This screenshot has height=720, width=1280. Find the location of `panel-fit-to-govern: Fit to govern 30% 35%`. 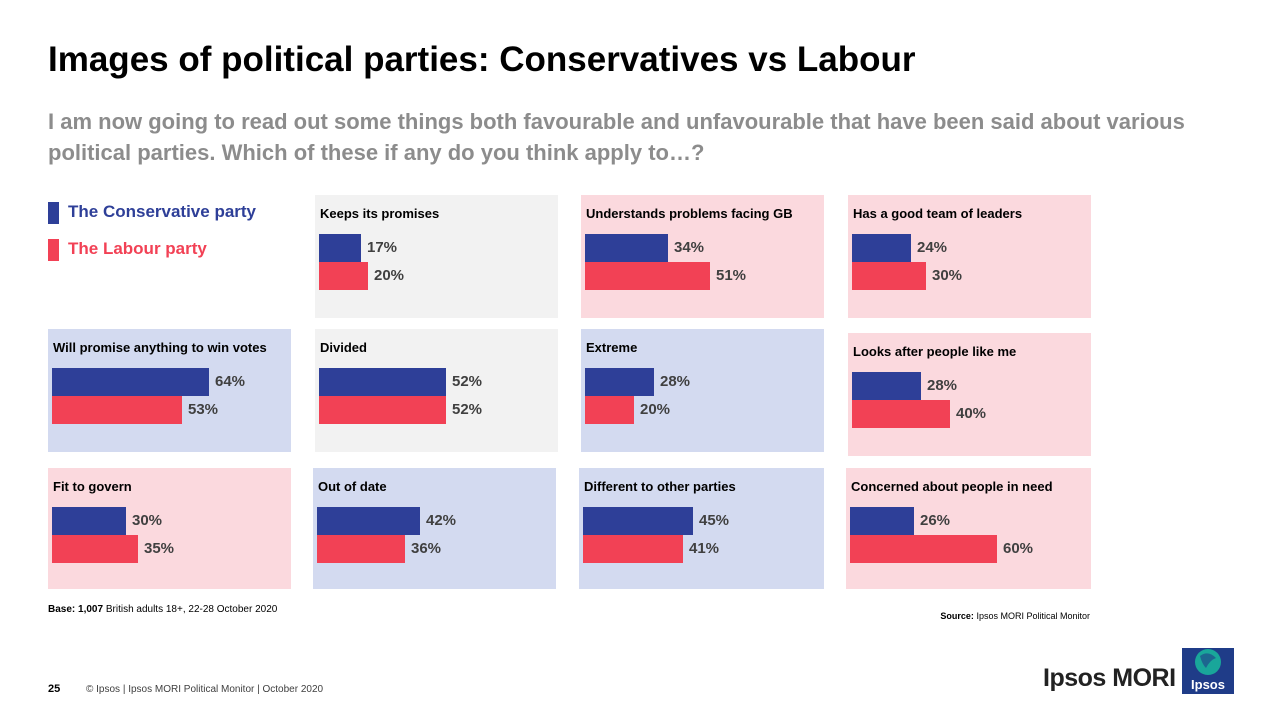

panel-fit-to-govern: Fit to govern 30% 35% is located at coordinates (169, 528).